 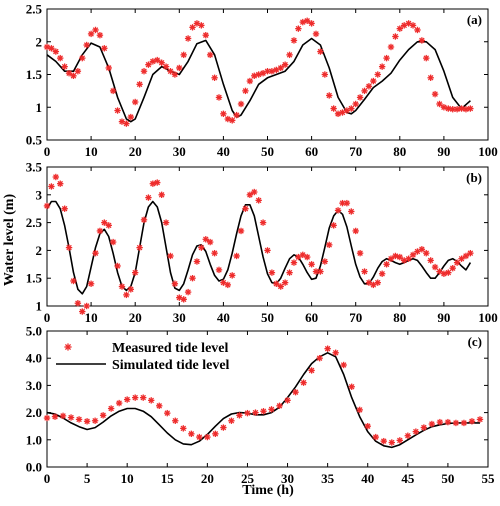 What do you see at coordinates (179, 317) in the screenshot?
I see `panel-2-x-tick-label: 30` at bounding box center [179, 317].